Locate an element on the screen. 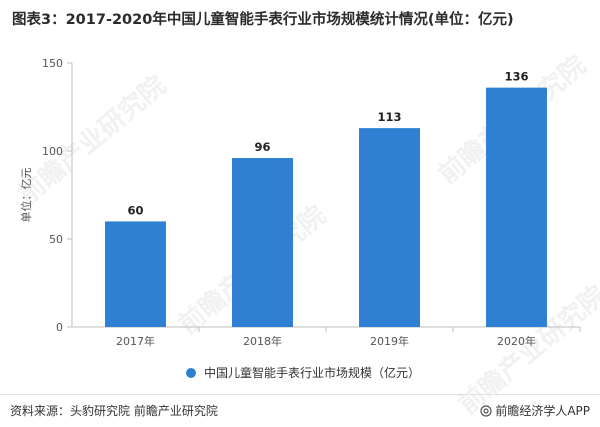  data-label: 136 is located at coordinates (516, 77).